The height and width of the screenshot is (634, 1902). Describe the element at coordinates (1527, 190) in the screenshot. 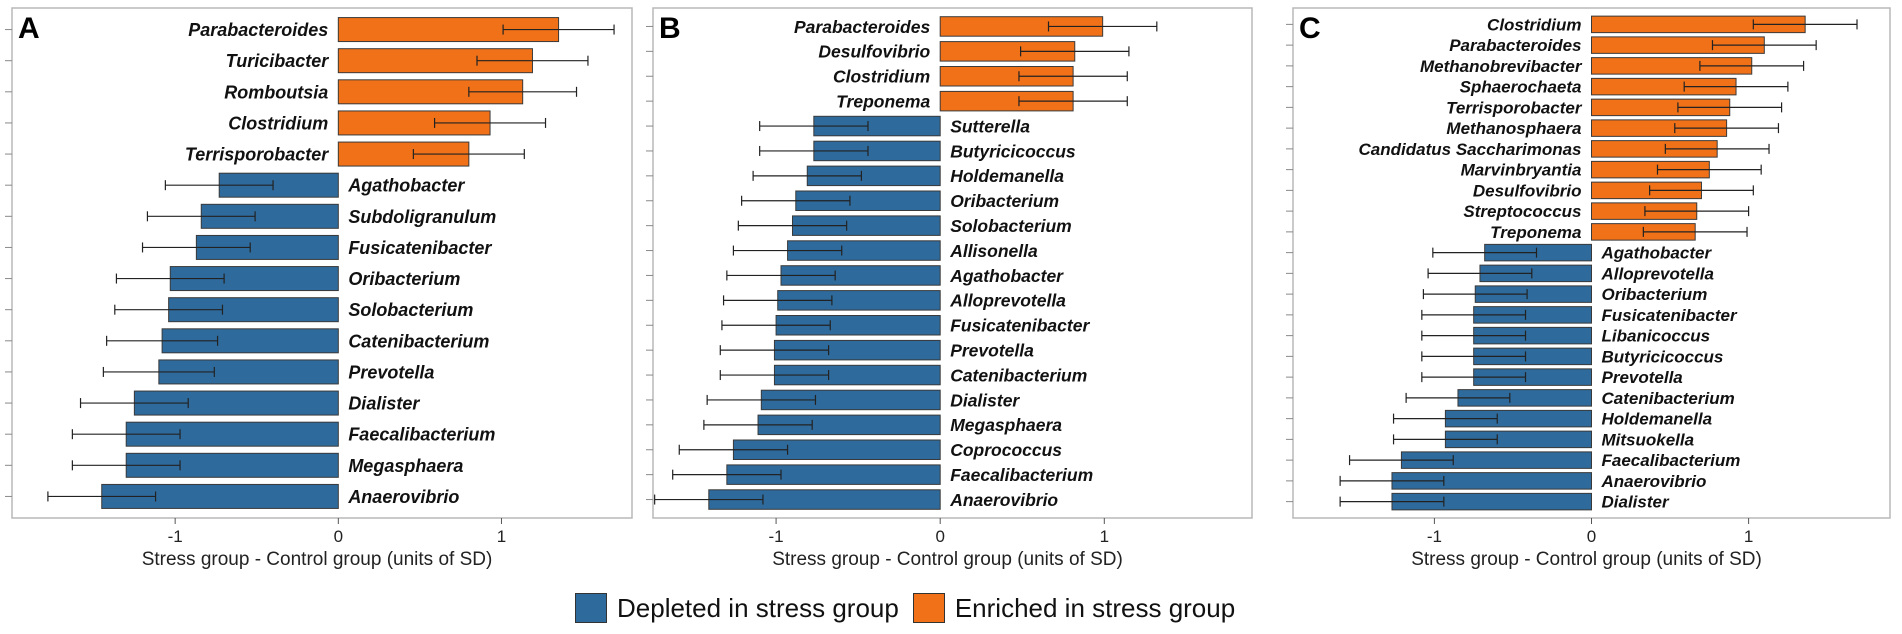

I see `panel-c-bar-label: Desulfovibrio` at that location.